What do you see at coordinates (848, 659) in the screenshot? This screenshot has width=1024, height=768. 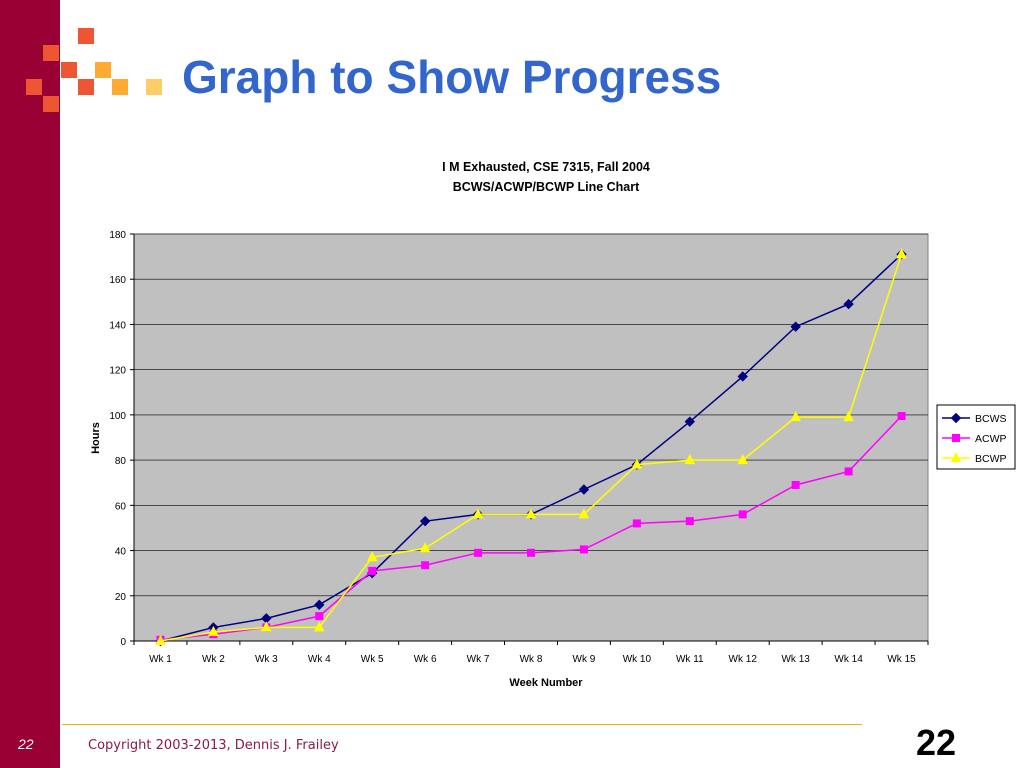 I see `x-tick-label: Wk 14` at bounding box center [848, 659].